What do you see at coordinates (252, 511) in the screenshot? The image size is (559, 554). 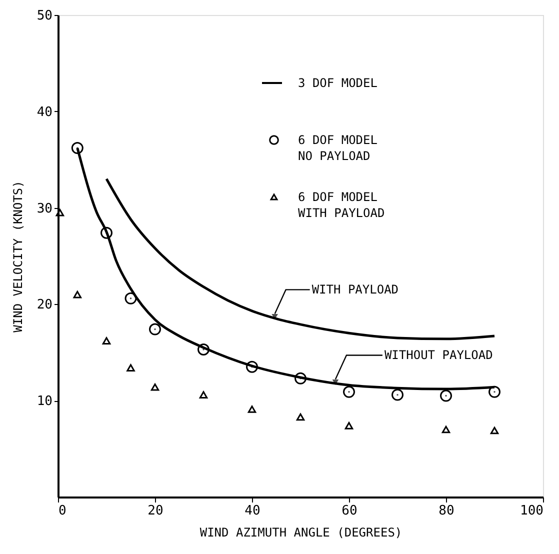 I see `x-tick-label: 40` at bounding box center [252, 511].